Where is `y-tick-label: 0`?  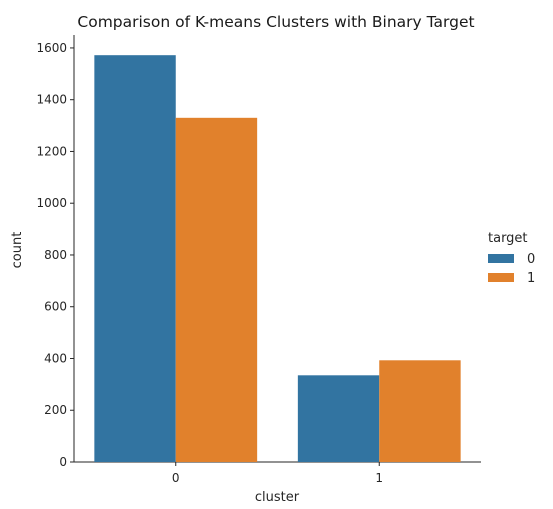 y-tick-label: 0 is located at coordinates (63, 462).